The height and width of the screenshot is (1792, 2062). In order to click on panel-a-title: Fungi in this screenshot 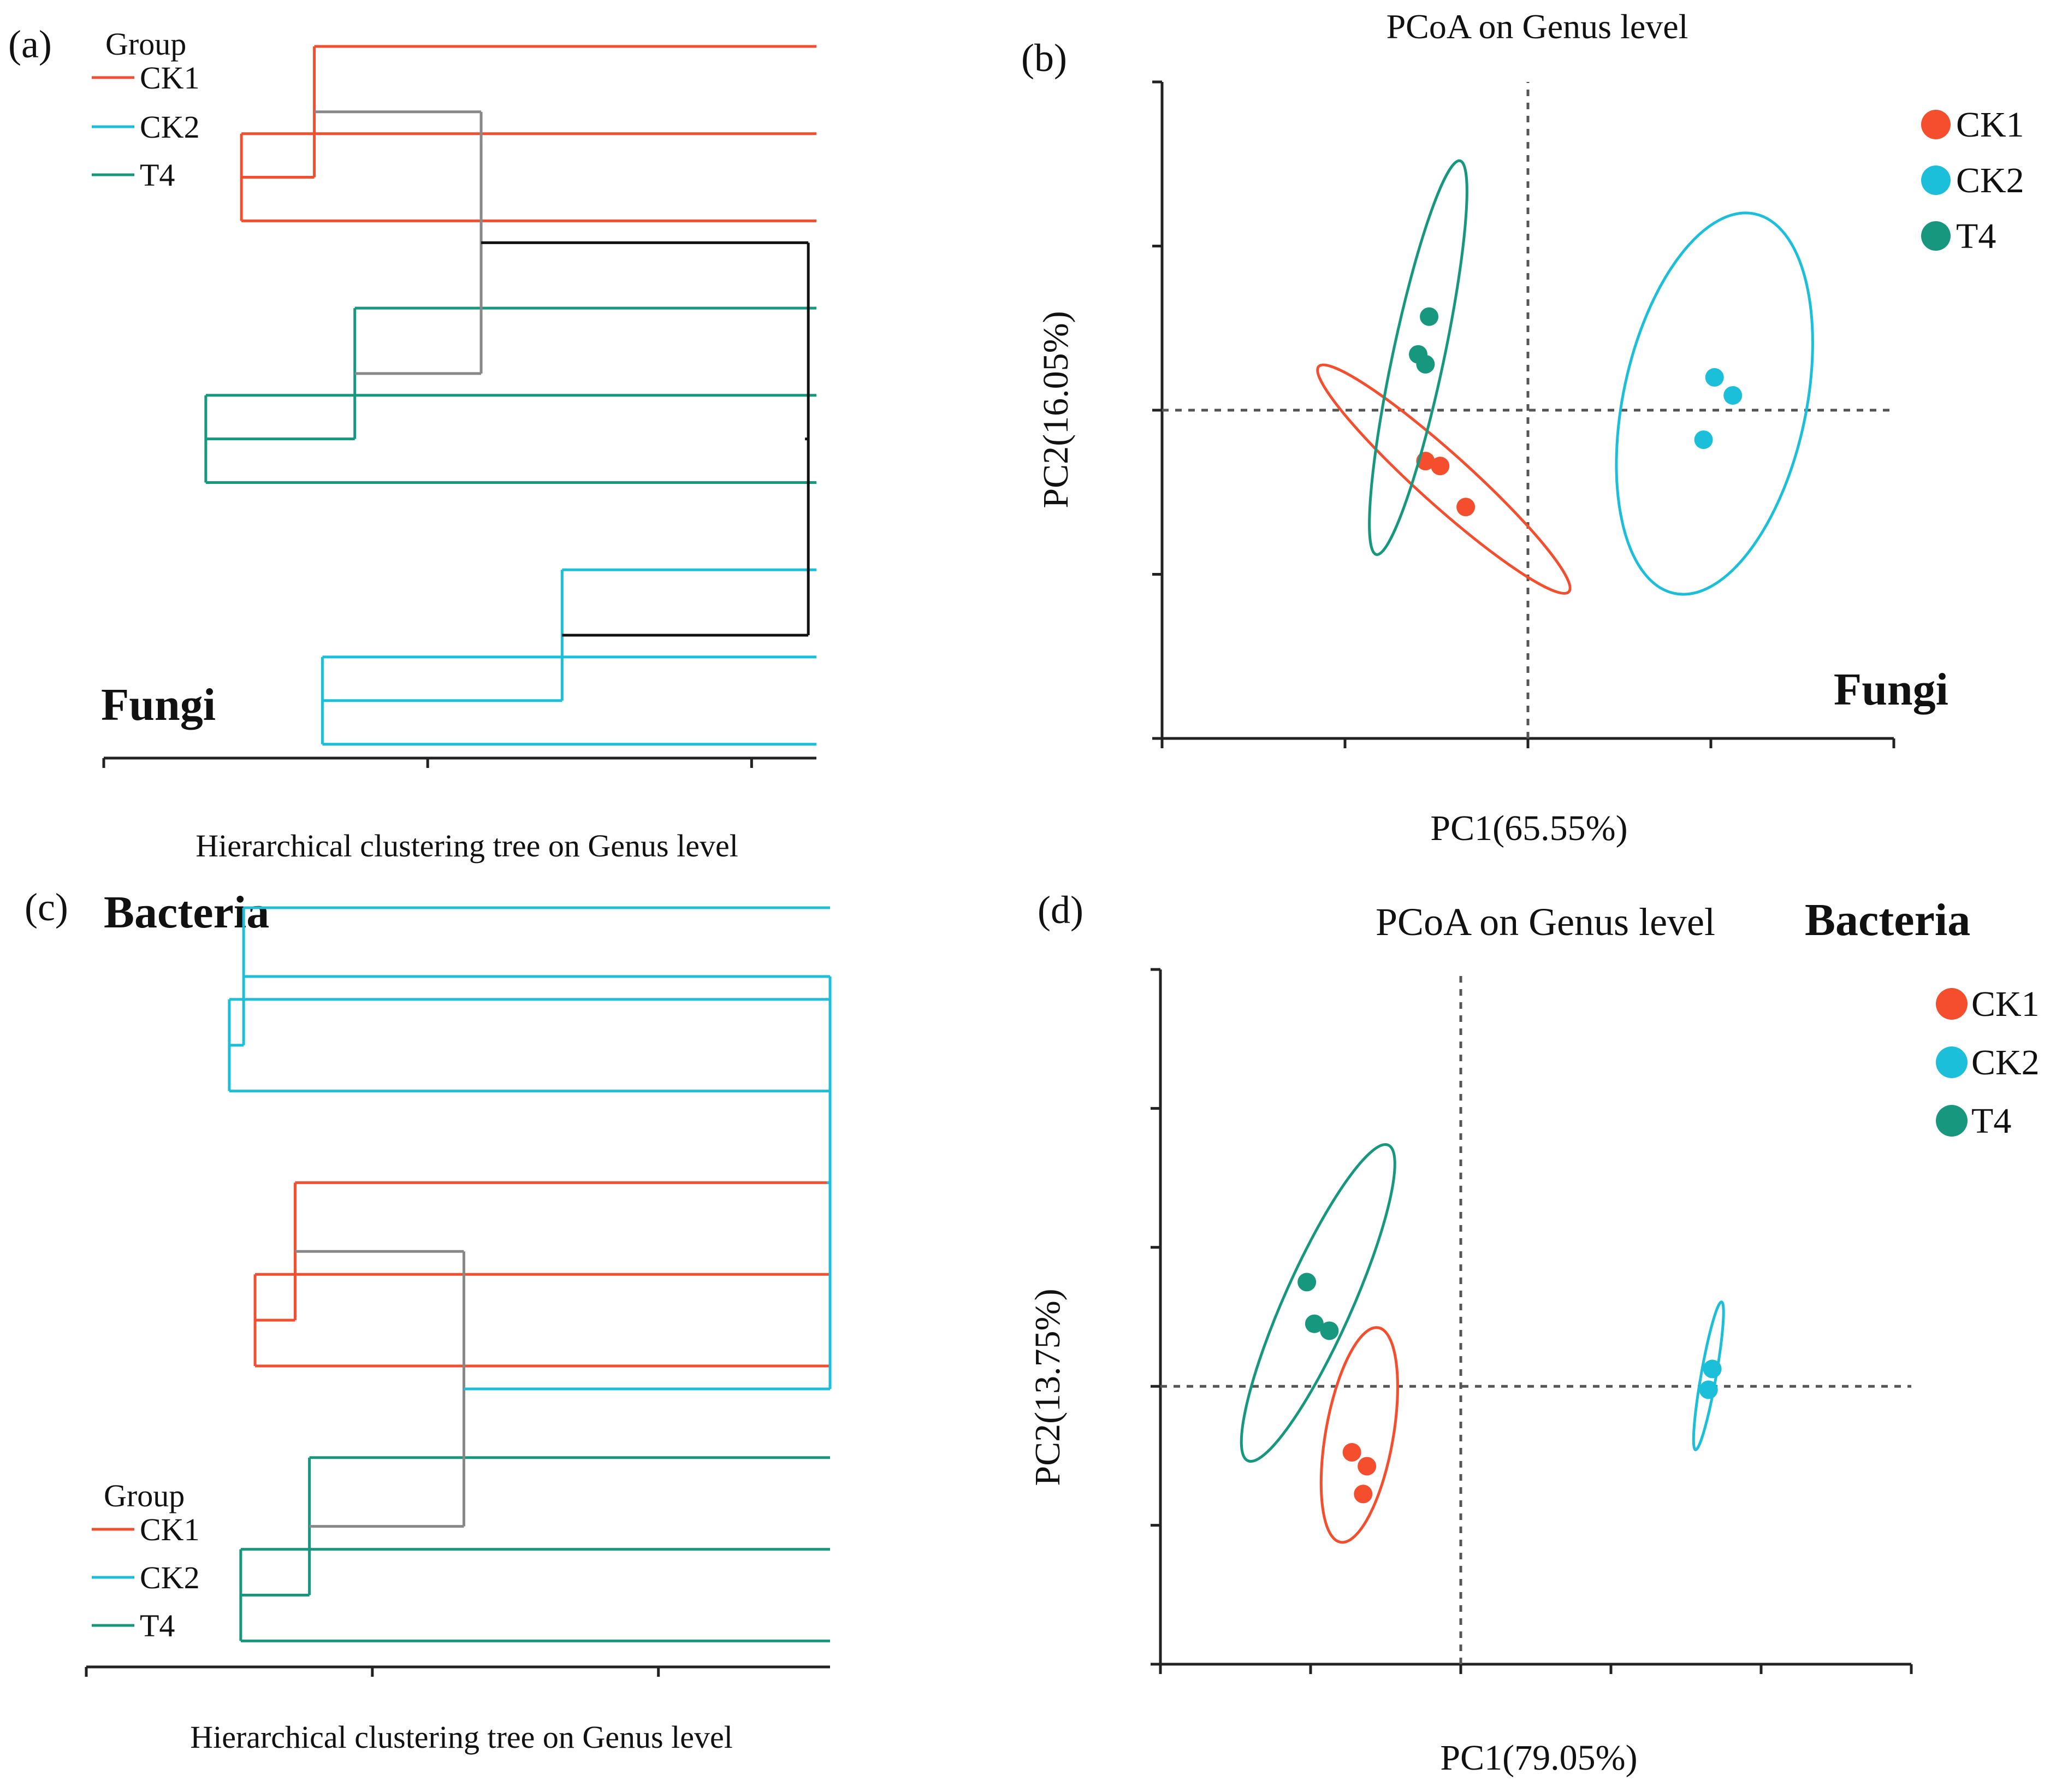, I will do `click(158, 705)`.